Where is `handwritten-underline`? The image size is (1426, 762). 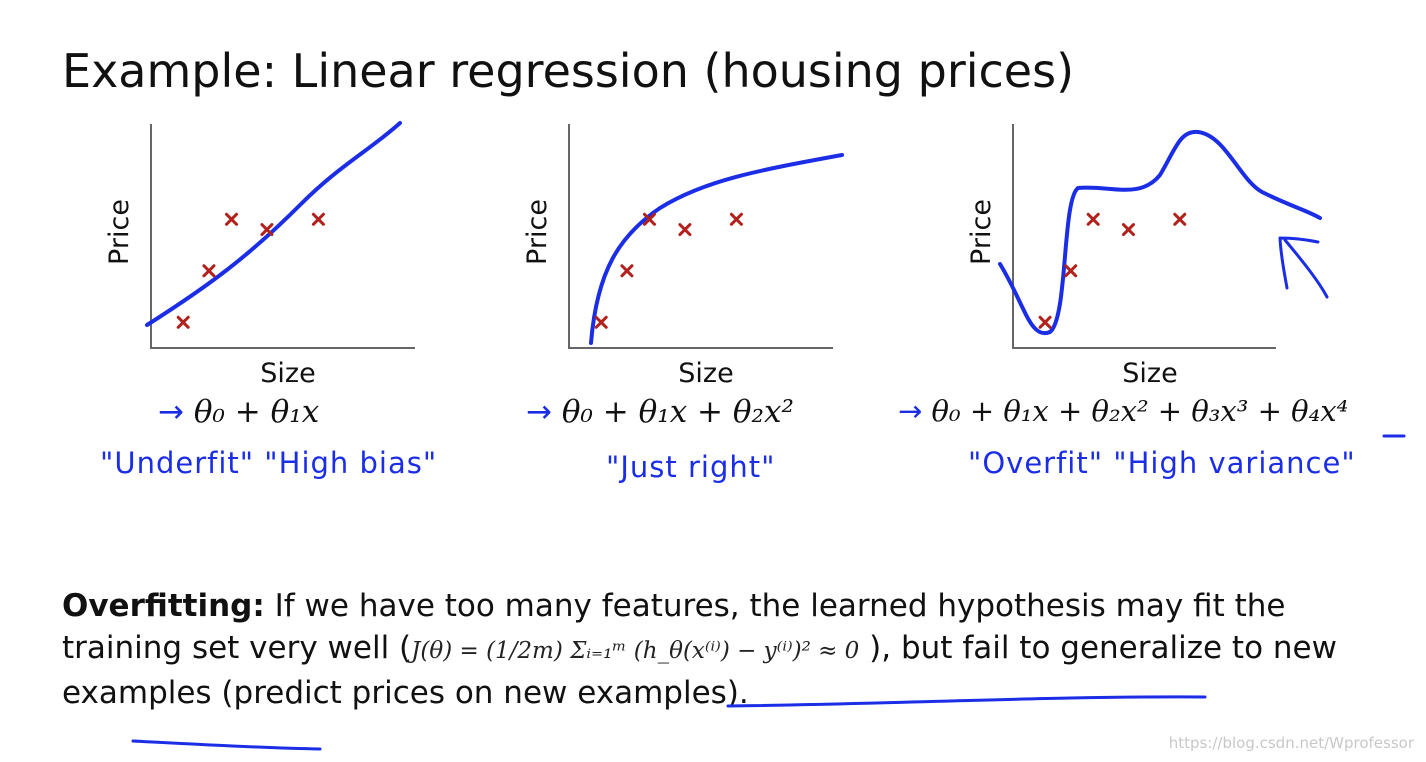
handwritten-underline is located at coordinates (226, 745).